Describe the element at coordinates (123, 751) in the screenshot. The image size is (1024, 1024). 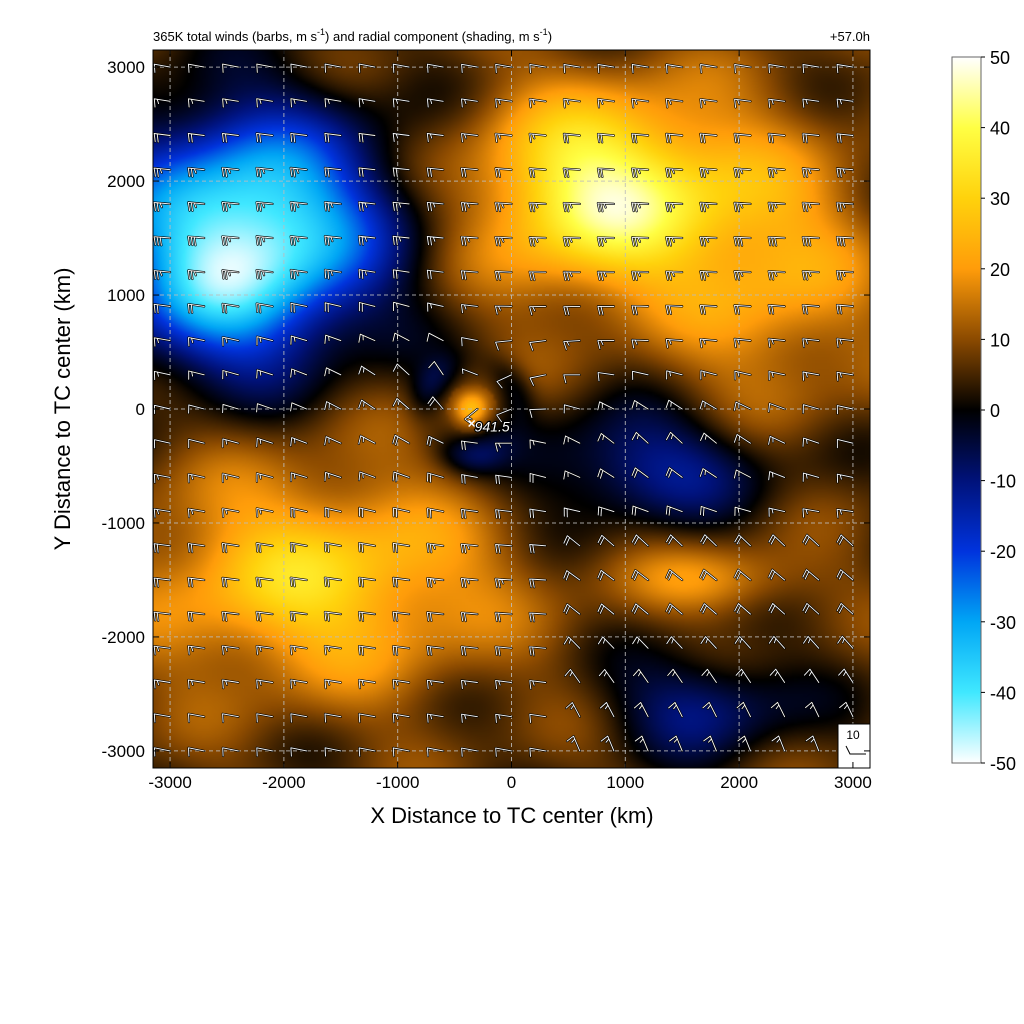
I see `y-tick-label: -3000` at that location.